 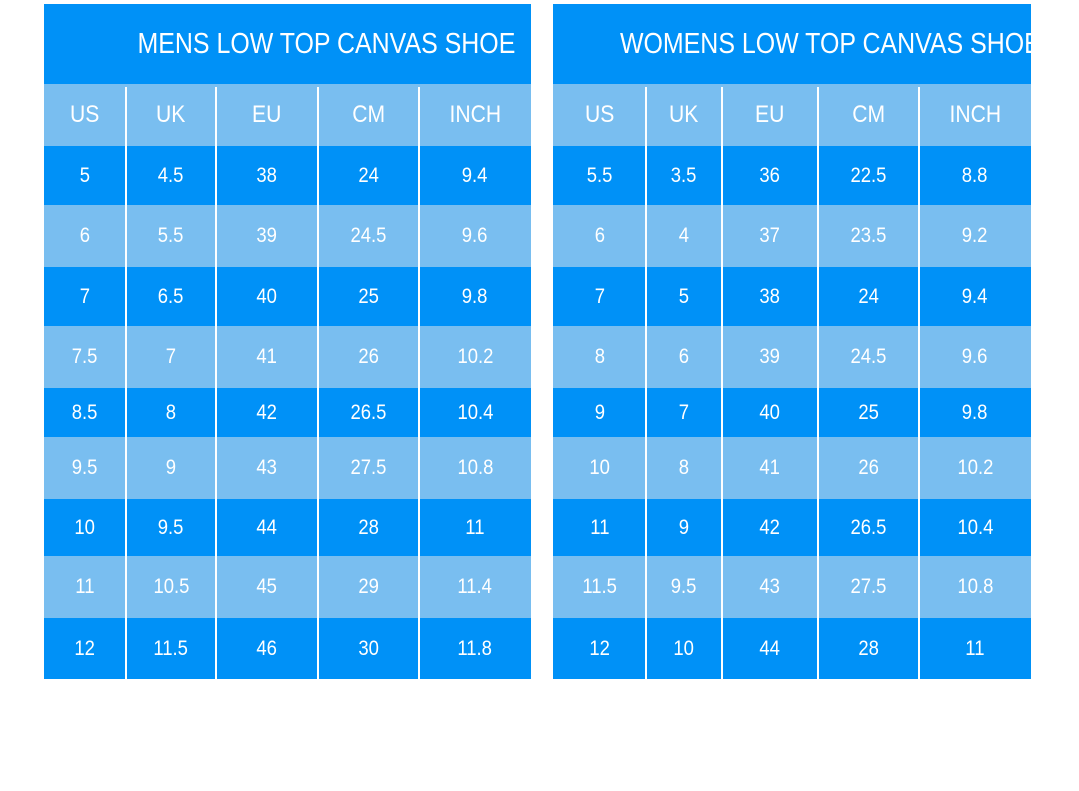 What do you see at coordinates (287, 296) in the screenshot?
I see `table-row: 7 6.5 40 25 9.8` at bounding box center [287, 296].